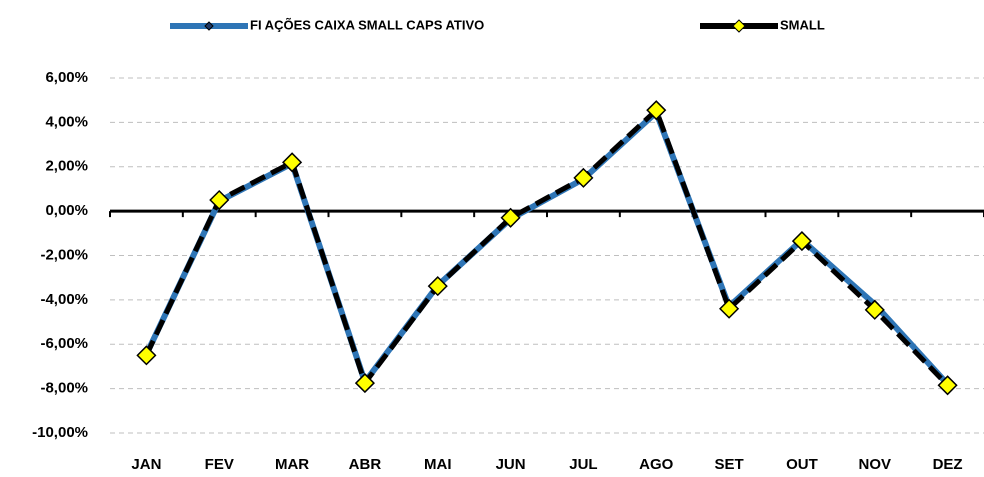 The height and width of the screenshot is (477, 984). Describe the element at coordinates (146, 464) in the screenshot. I see `x-tick-label: JAN` at that location.